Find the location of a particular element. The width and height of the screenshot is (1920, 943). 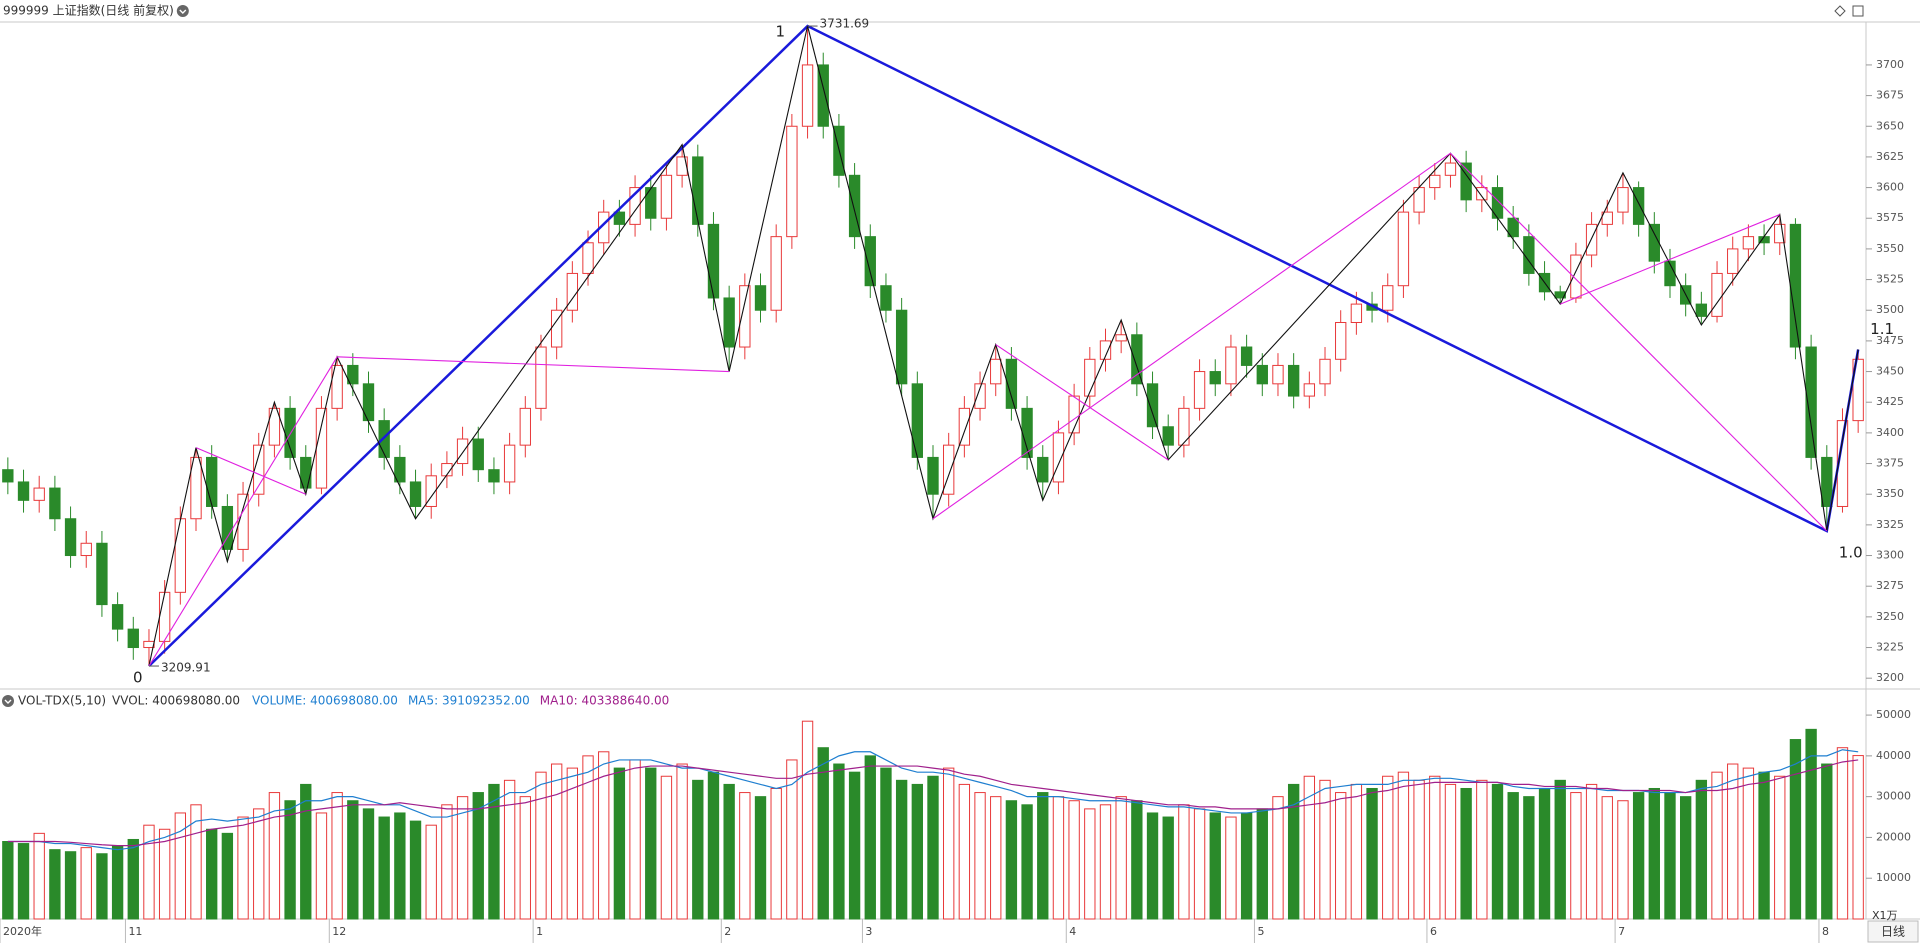

y-tick-label: 3550 is located at coordinates (1890, 248).